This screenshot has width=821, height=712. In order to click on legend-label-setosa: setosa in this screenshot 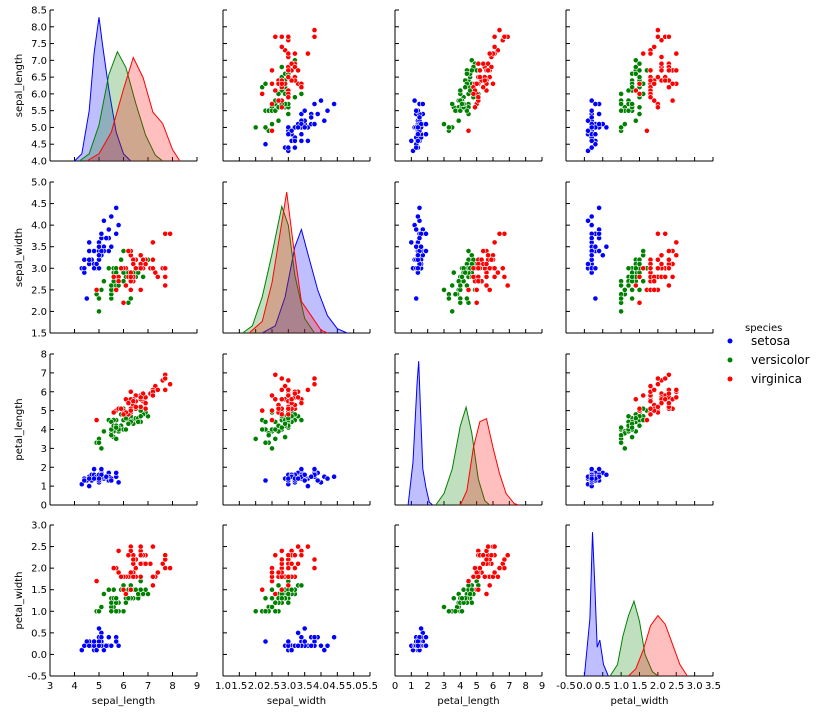, I will do `click(770, 341)`.